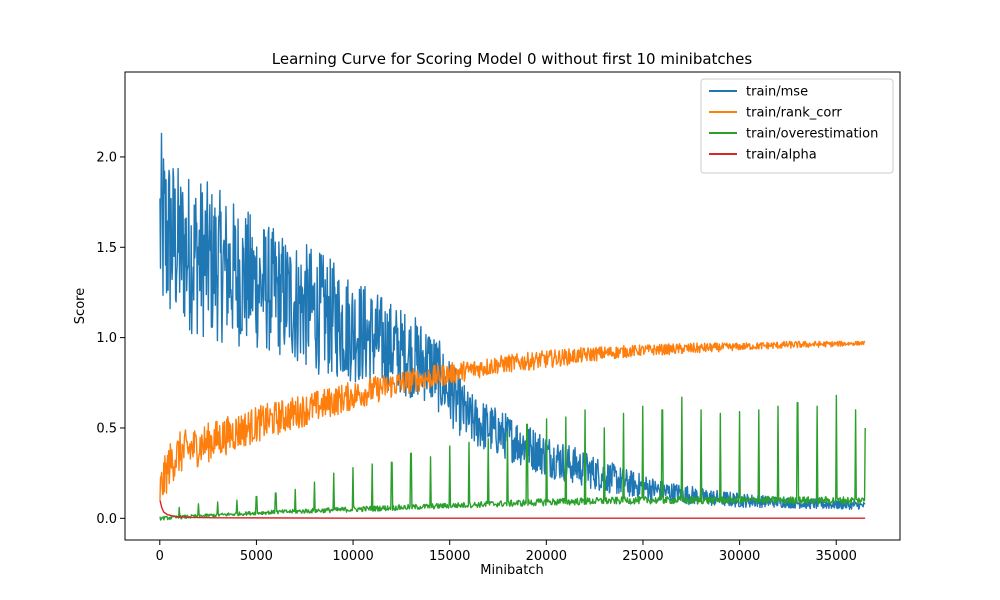 The image size is (1000, 600). What do you see at coordinates (256, 556) in the screenshot?
I see `x-tick-label: 5000` at bounding box center [256, 556].